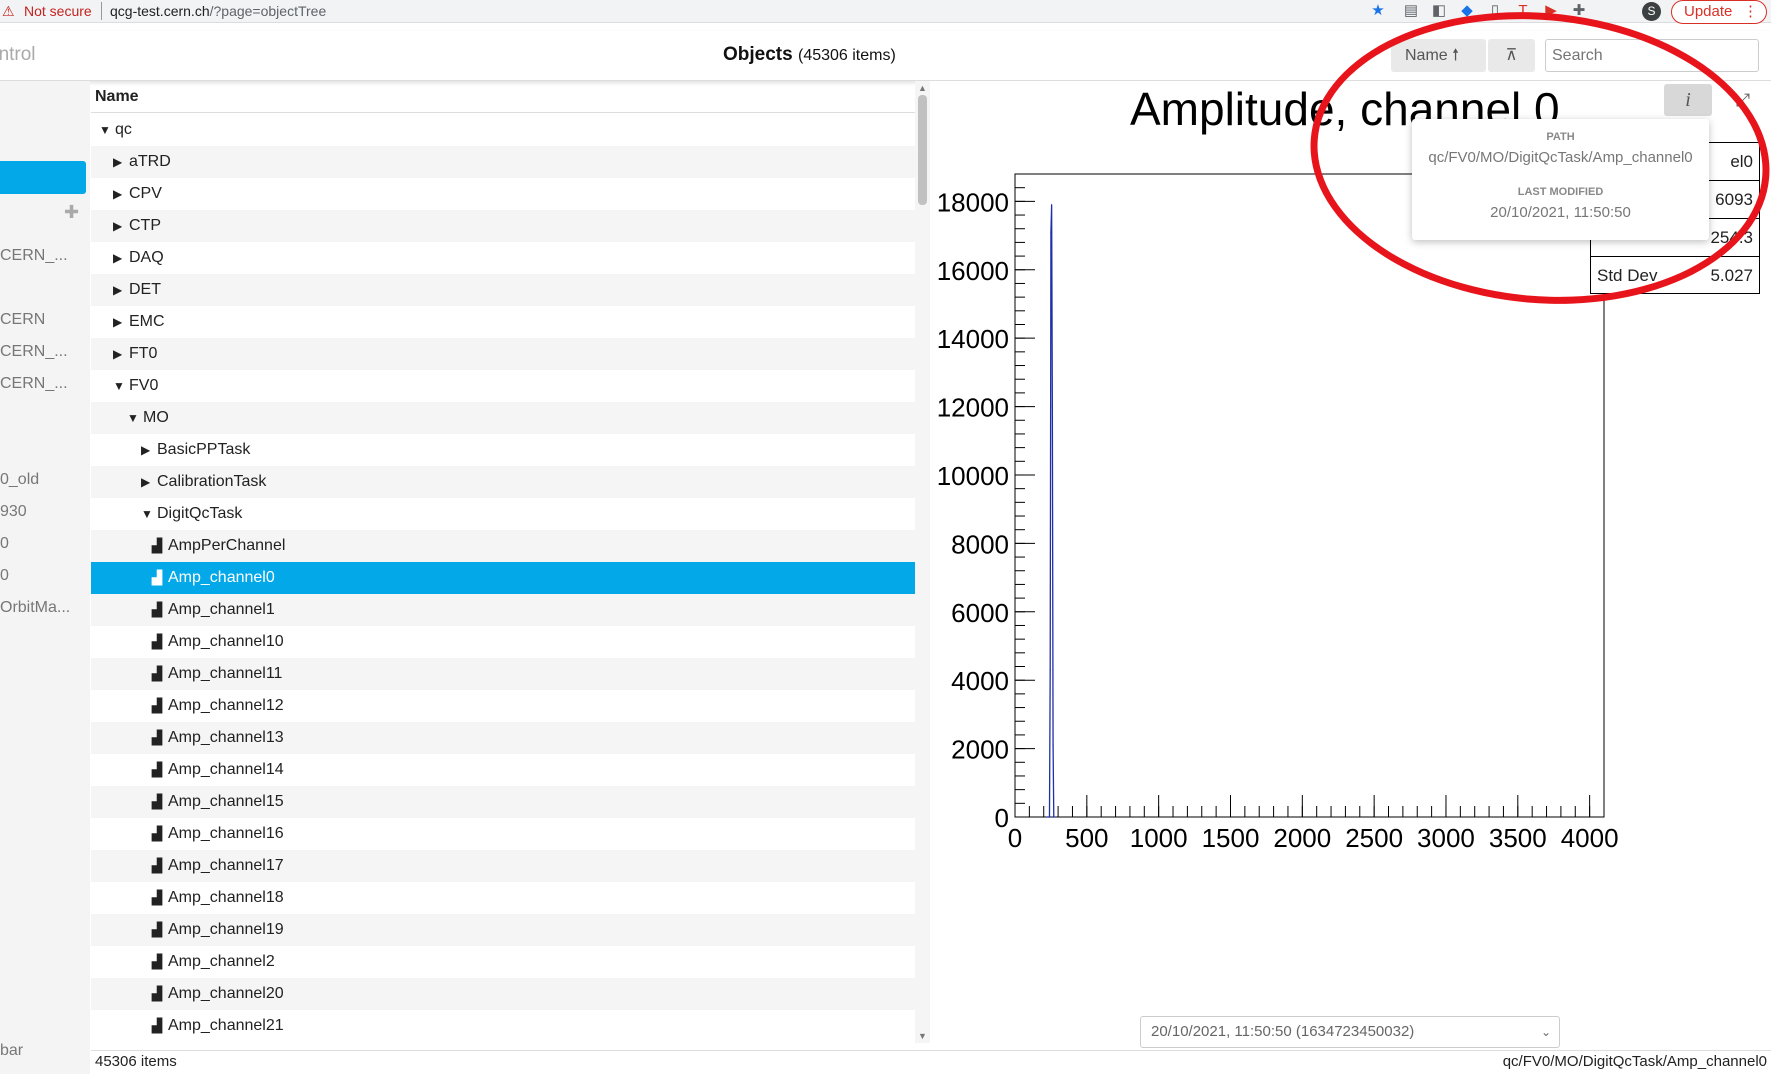  Describe the element at coordinates (1439, 10) in the screenshot. I see `extension-icon: ◧` at that location.